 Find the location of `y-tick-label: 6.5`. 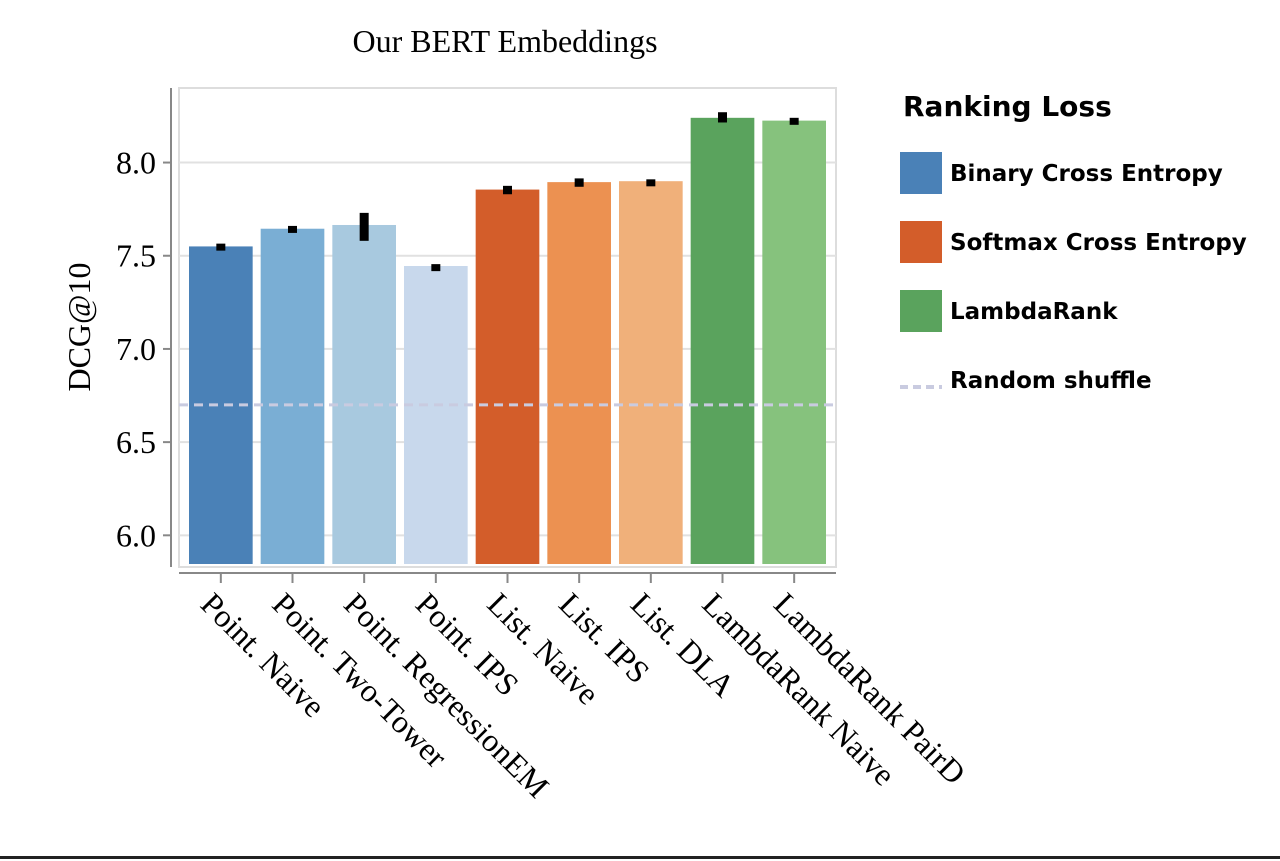

y-tick-label: 6.5 is located at coordinates (136, 442).